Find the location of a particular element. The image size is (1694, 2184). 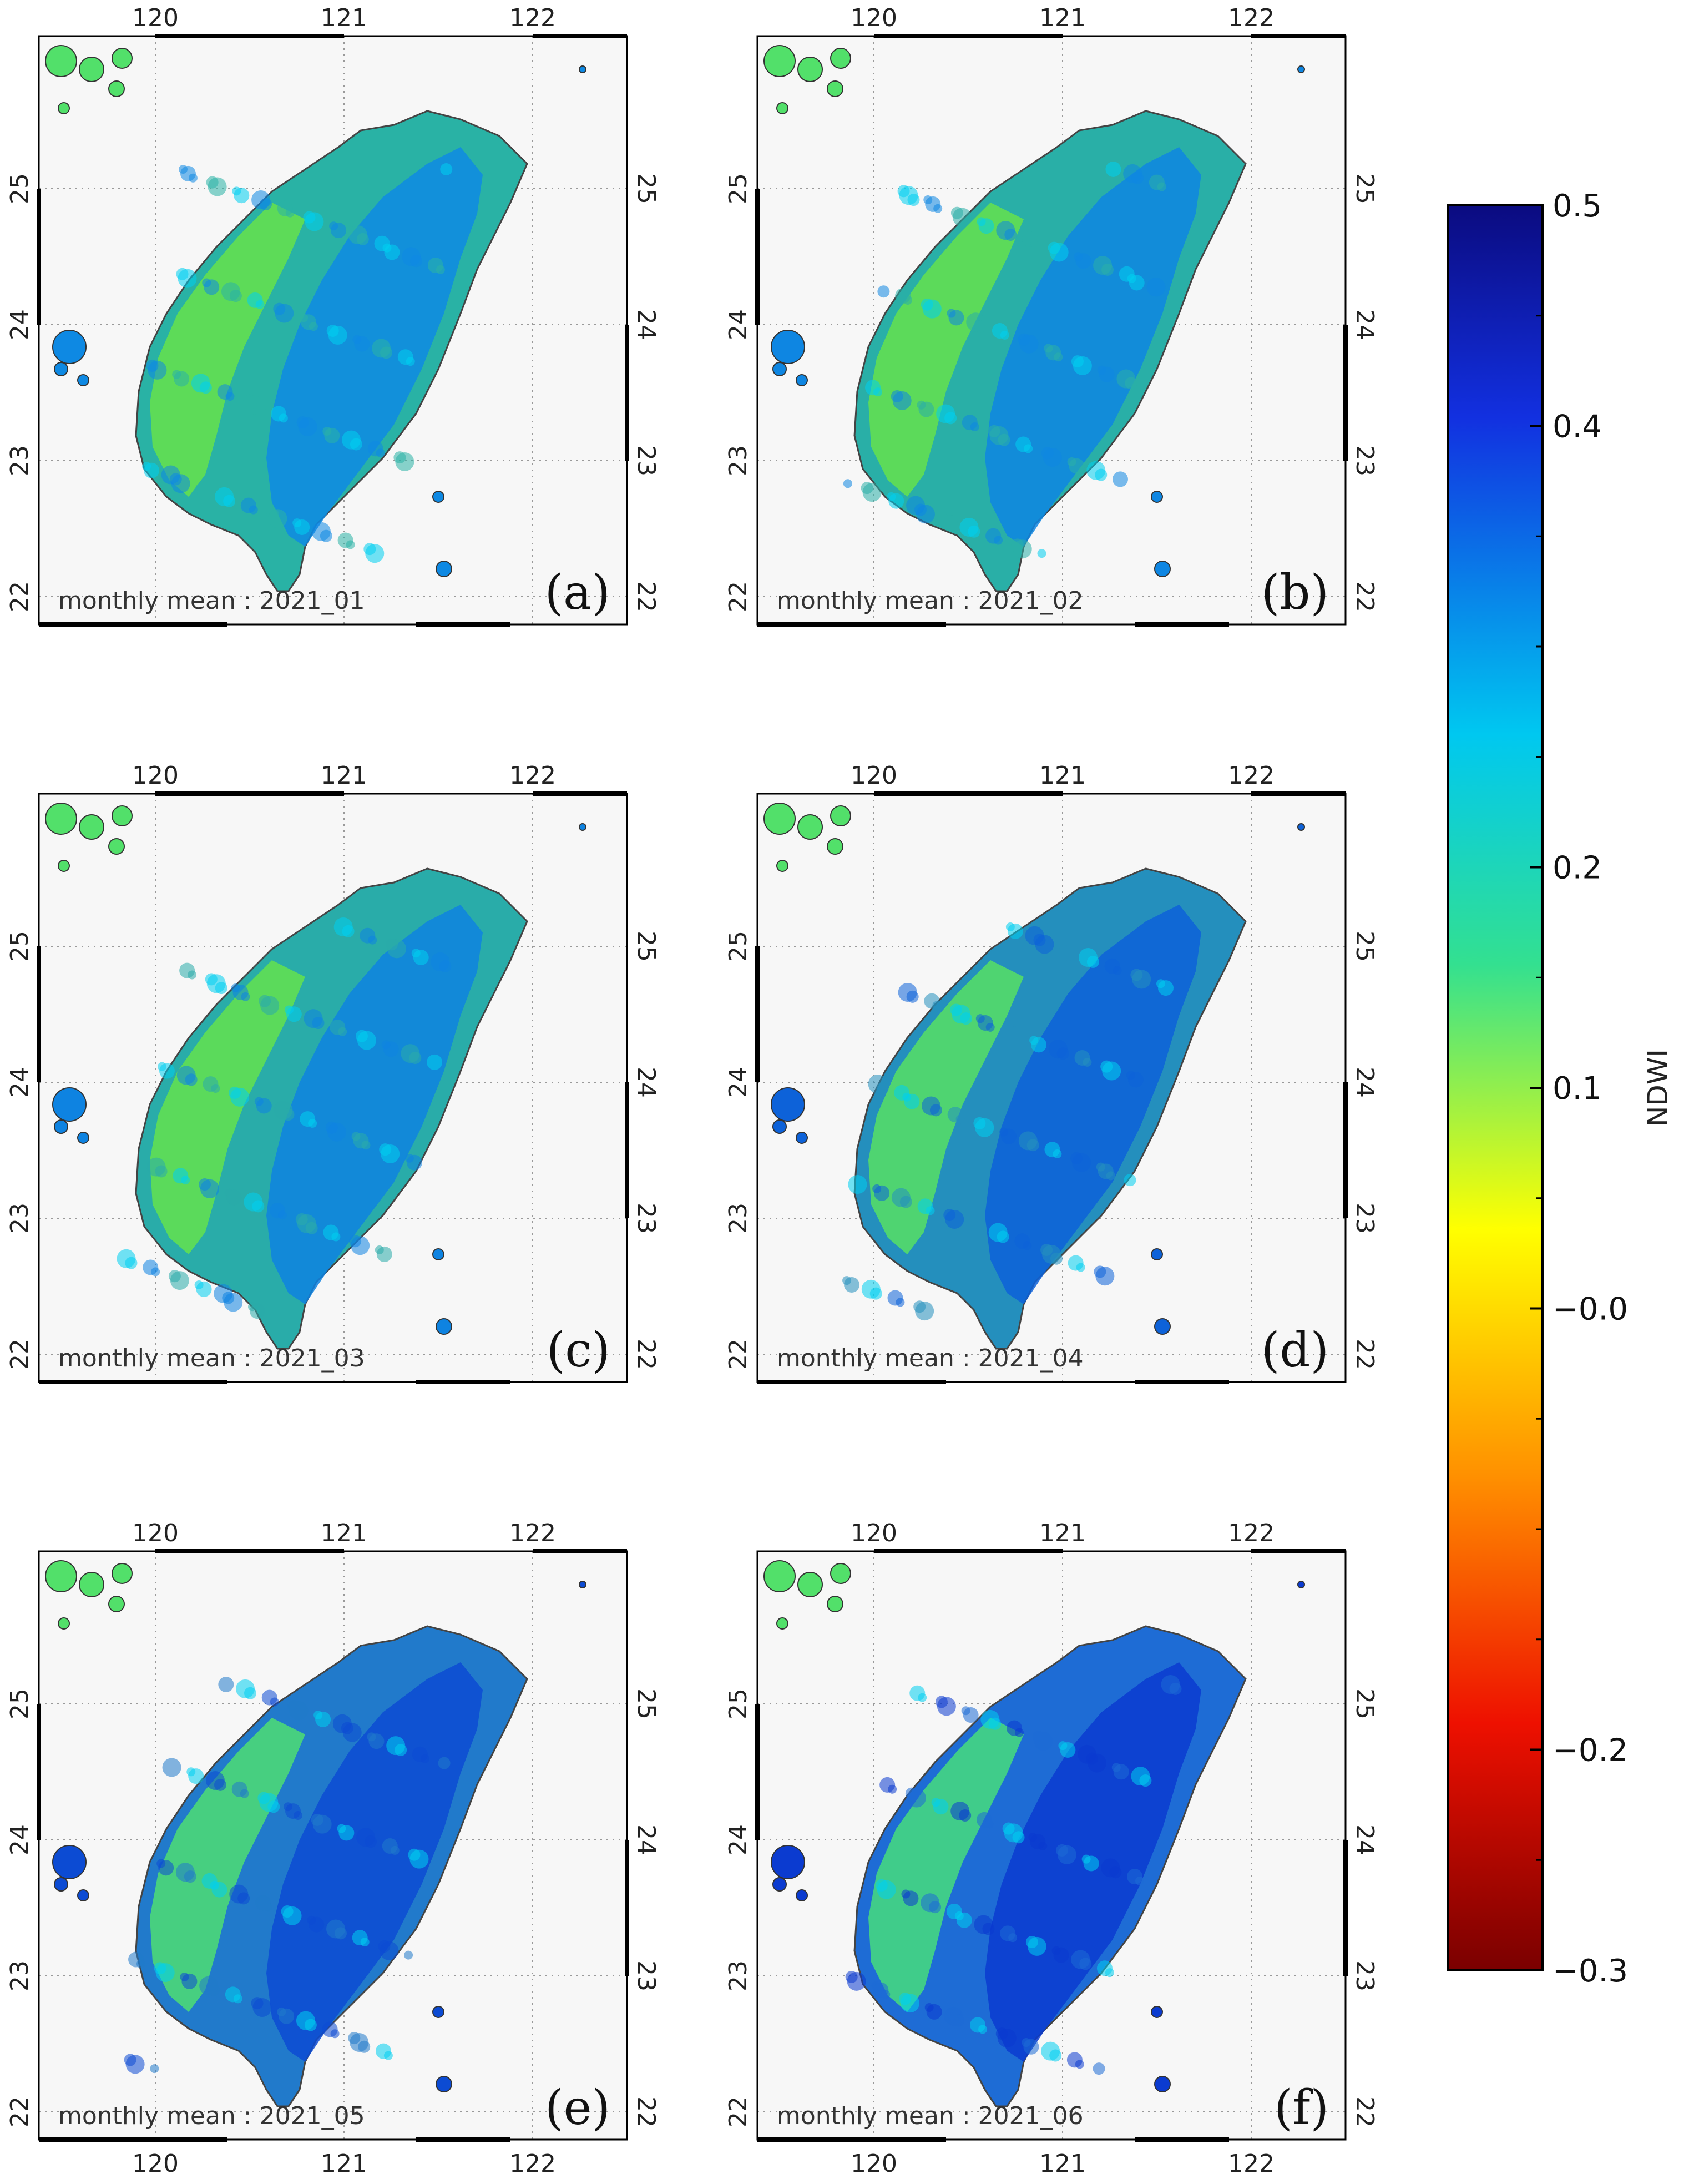

lon-tick-label-bottom: 121 is located at coordinates (1062, 2164).